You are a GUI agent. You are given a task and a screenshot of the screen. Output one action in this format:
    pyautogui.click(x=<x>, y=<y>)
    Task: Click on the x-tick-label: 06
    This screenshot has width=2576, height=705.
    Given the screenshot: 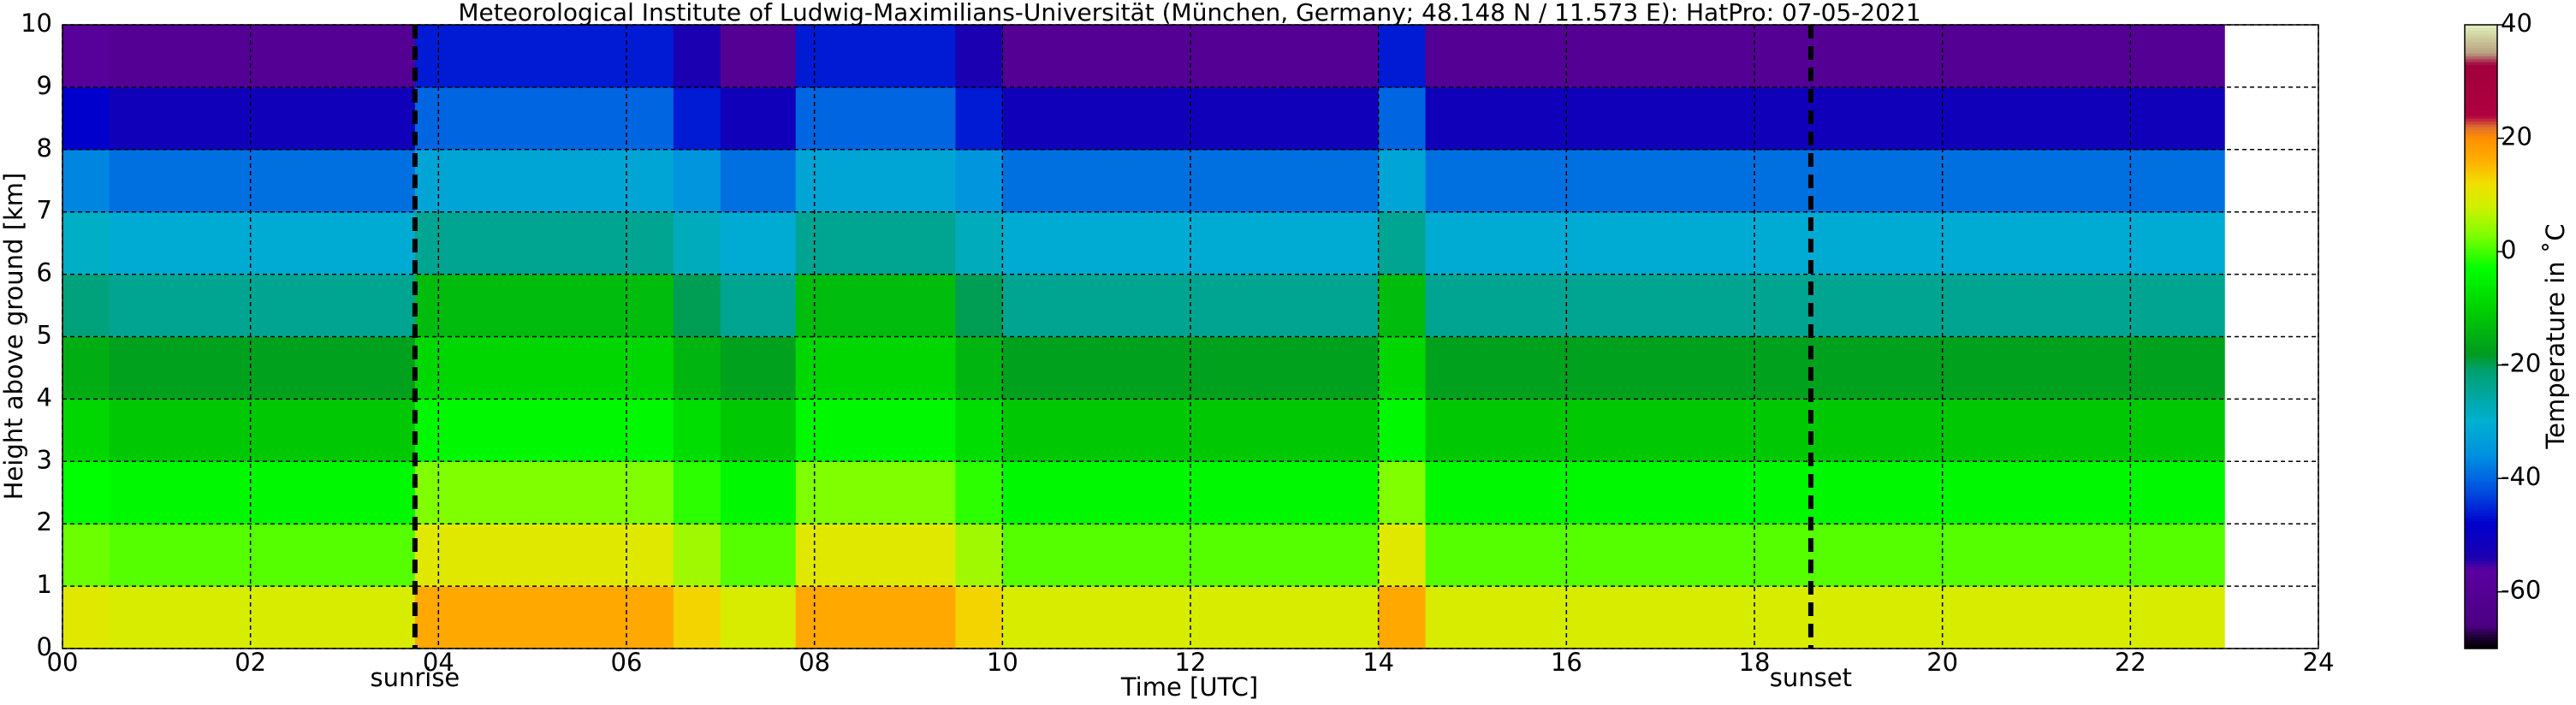 What is the action you would take?
    pyautogui.click(x=627, y=662)
    